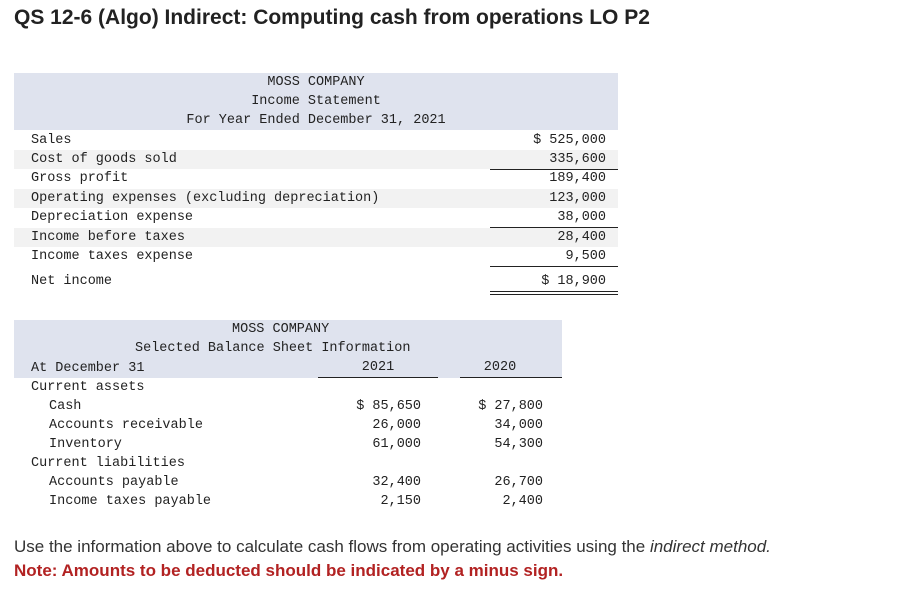 The width and height of the screenshot is (912, 592). I want to click on income-header-bg, so click(316, 101).